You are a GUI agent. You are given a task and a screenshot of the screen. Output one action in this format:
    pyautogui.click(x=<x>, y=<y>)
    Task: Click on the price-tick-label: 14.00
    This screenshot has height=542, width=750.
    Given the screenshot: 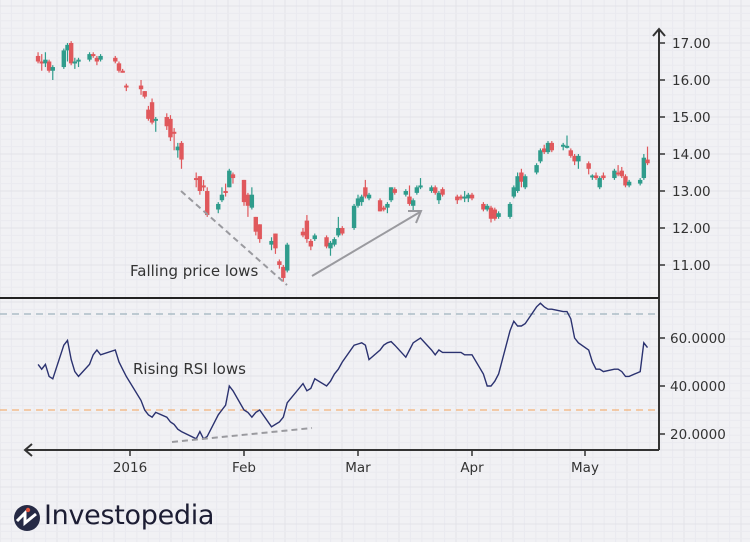 What is the action you would take?
    pyautogui.click(x=691, y=155)
    